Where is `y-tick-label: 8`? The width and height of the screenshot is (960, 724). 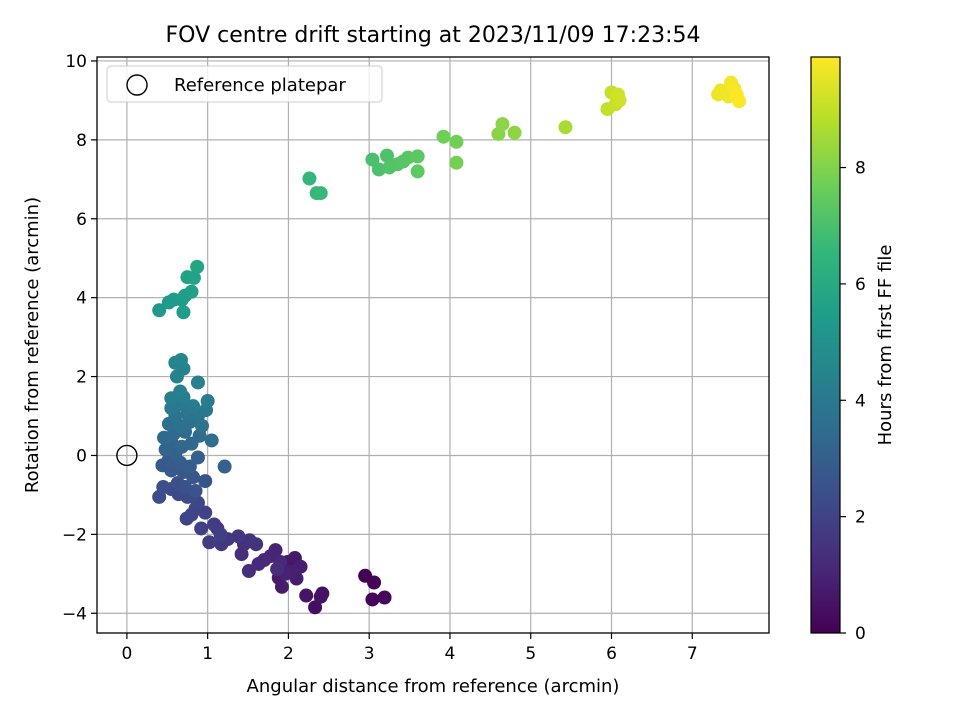
y-tick-label: 8 is located at coordinates (81, 141).